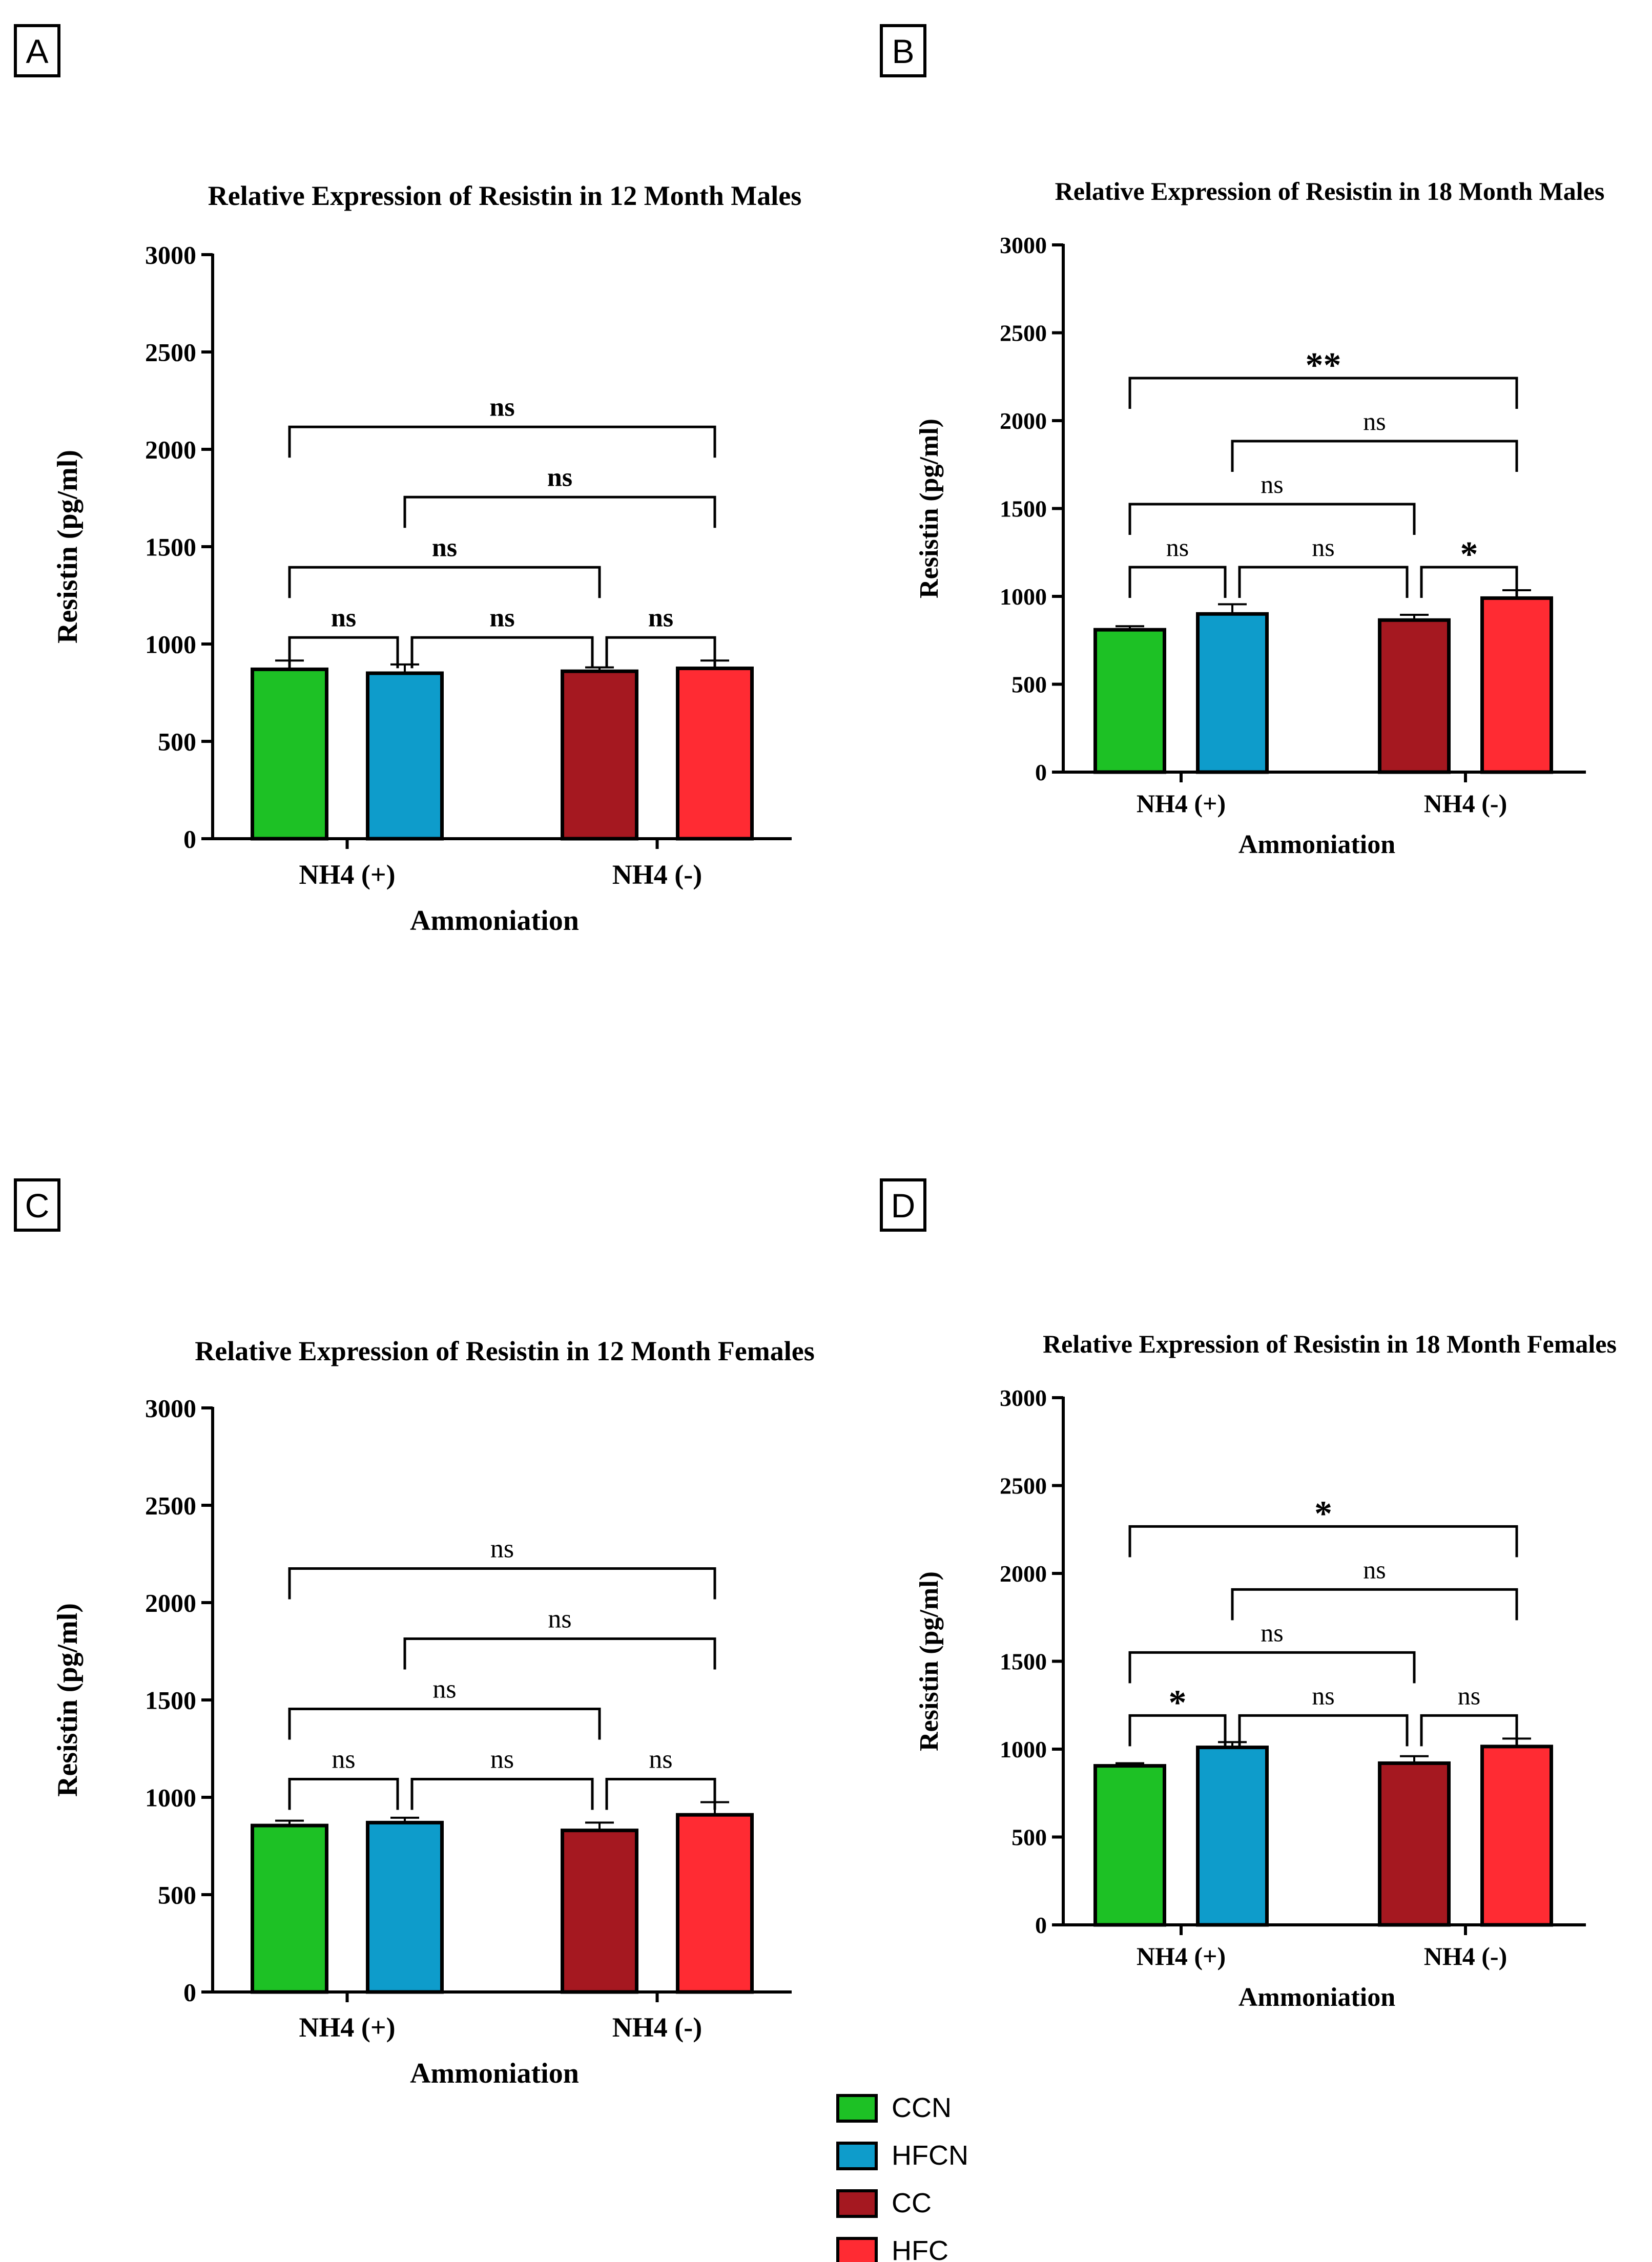  I want to click on legend: CCN HFCN CC HFC, so click(902, 2177).